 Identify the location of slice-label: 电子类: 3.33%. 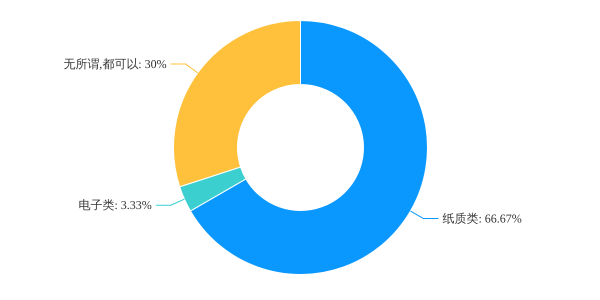
(115, 205).